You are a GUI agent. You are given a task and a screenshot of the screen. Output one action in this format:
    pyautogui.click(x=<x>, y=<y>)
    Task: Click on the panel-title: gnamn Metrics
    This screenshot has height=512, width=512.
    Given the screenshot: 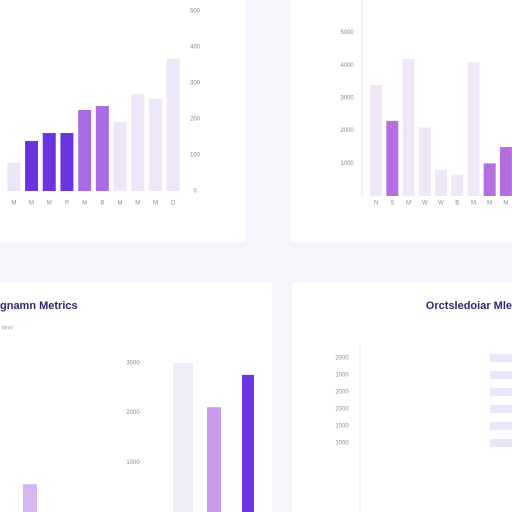 What is the action you would take?
    pyautogui.click(x=39, y=306)
    